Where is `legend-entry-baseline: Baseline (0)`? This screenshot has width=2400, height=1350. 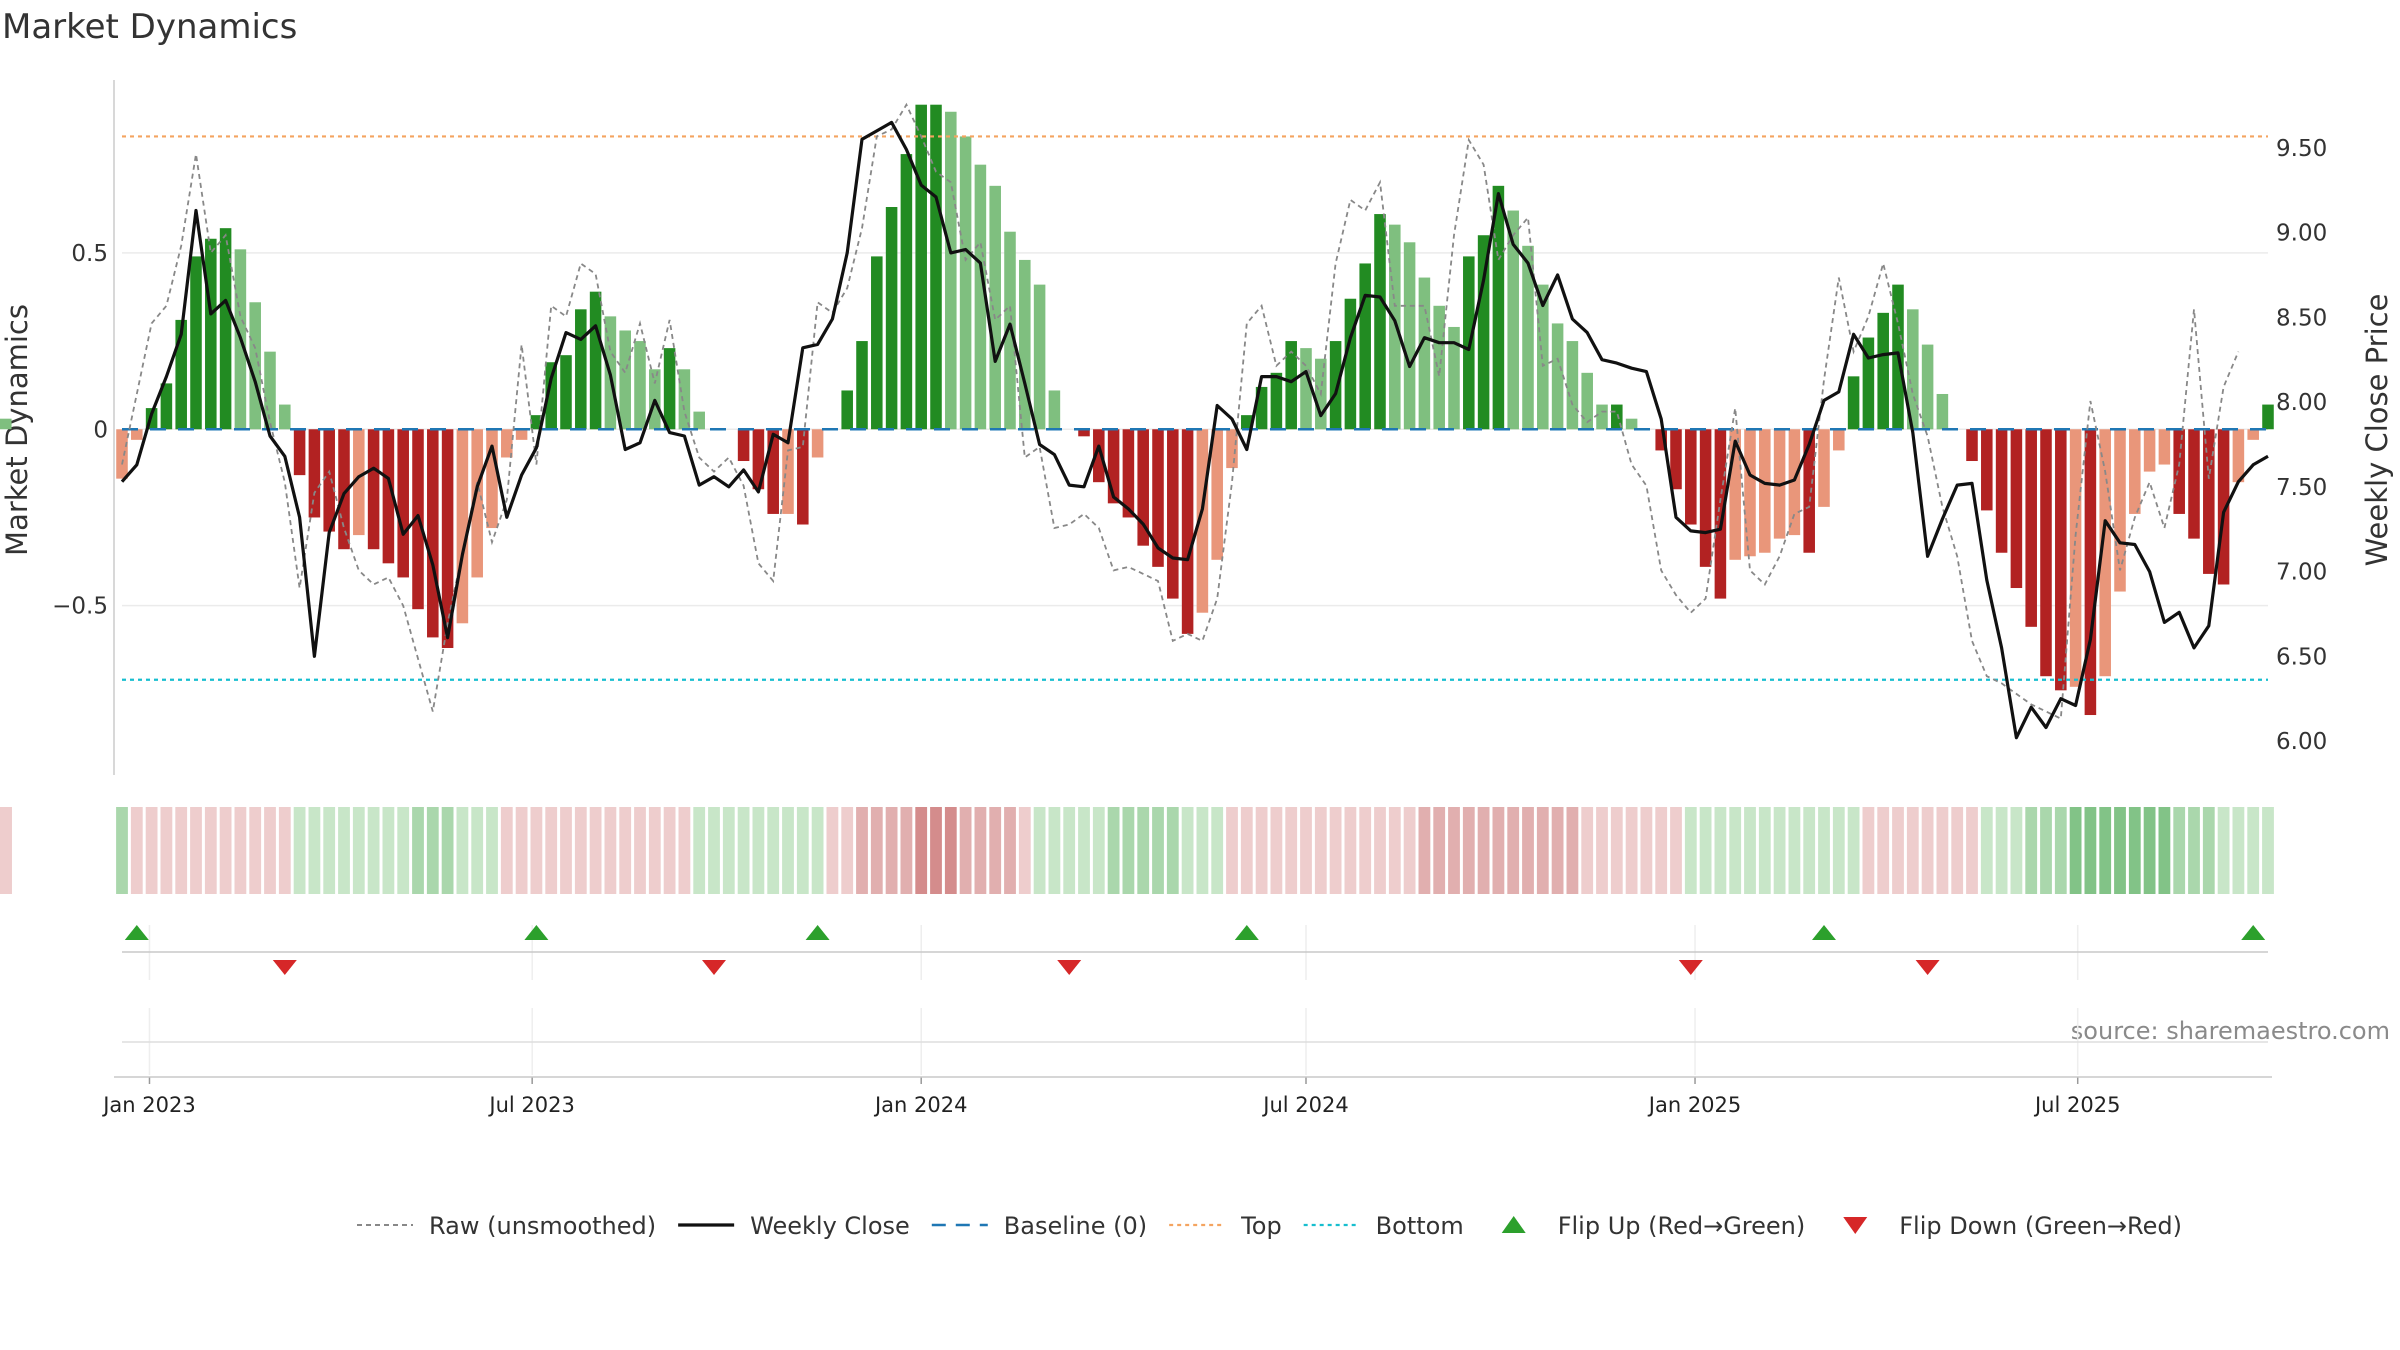 legend-entry-baseline: Baseline (0) is located at coordinates (1039, 1226).